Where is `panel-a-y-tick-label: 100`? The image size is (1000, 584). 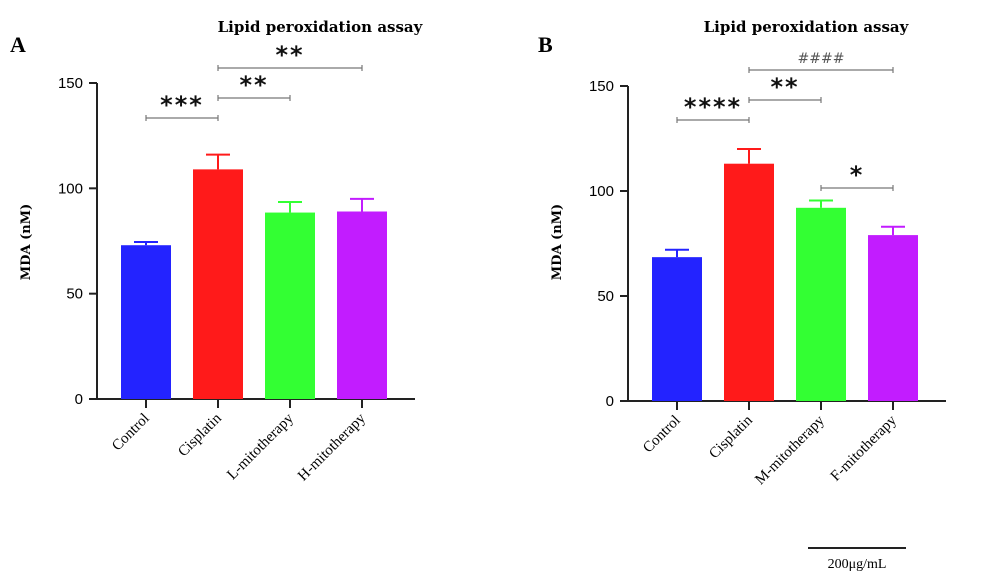 panel-a-y-tick-label: 100 is located at coordinates (70, 188).